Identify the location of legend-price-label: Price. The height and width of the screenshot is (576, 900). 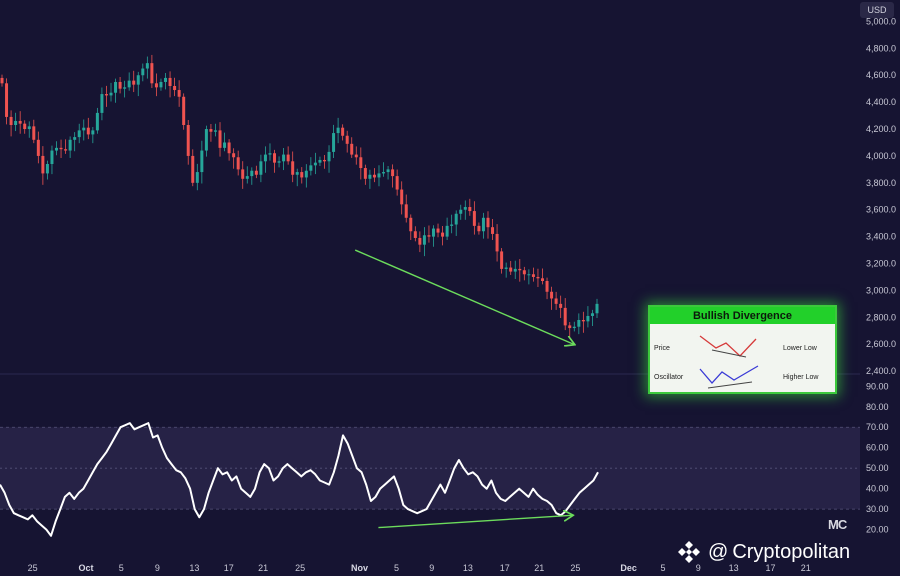
(662, 348).